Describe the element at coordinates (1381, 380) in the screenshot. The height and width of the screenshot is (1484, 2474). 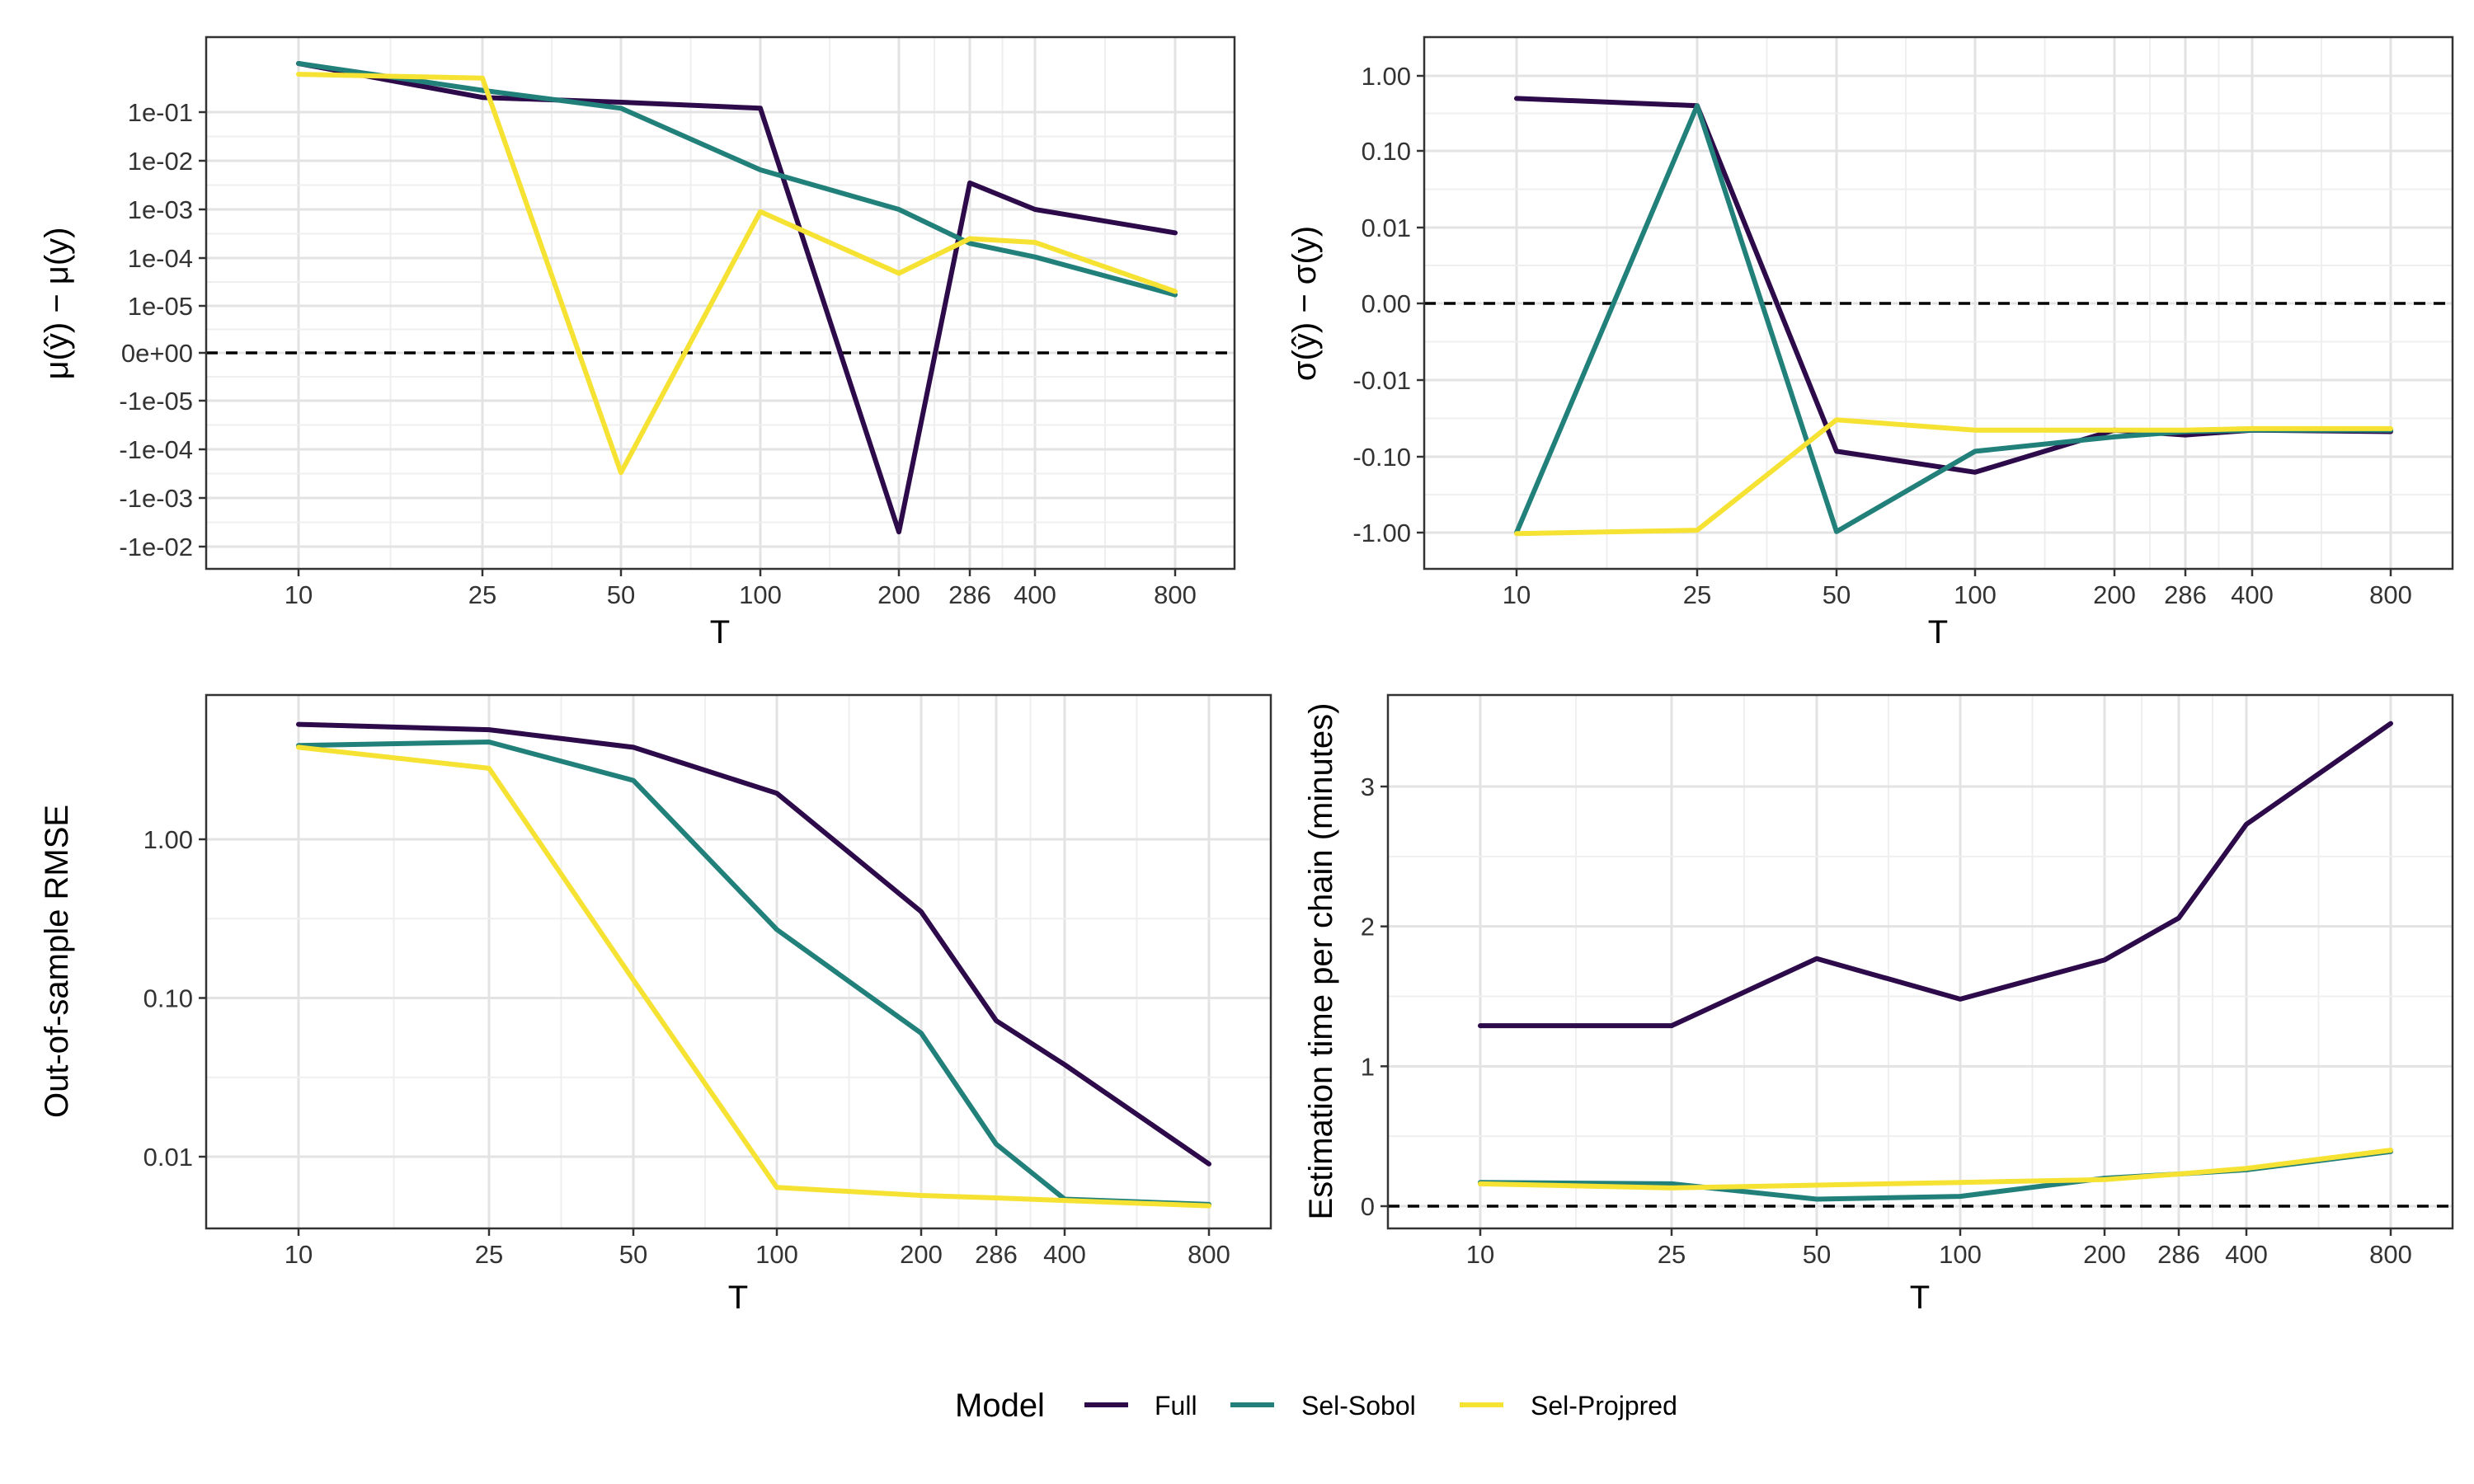
I see `y-tick-label: -0.01` at that location.